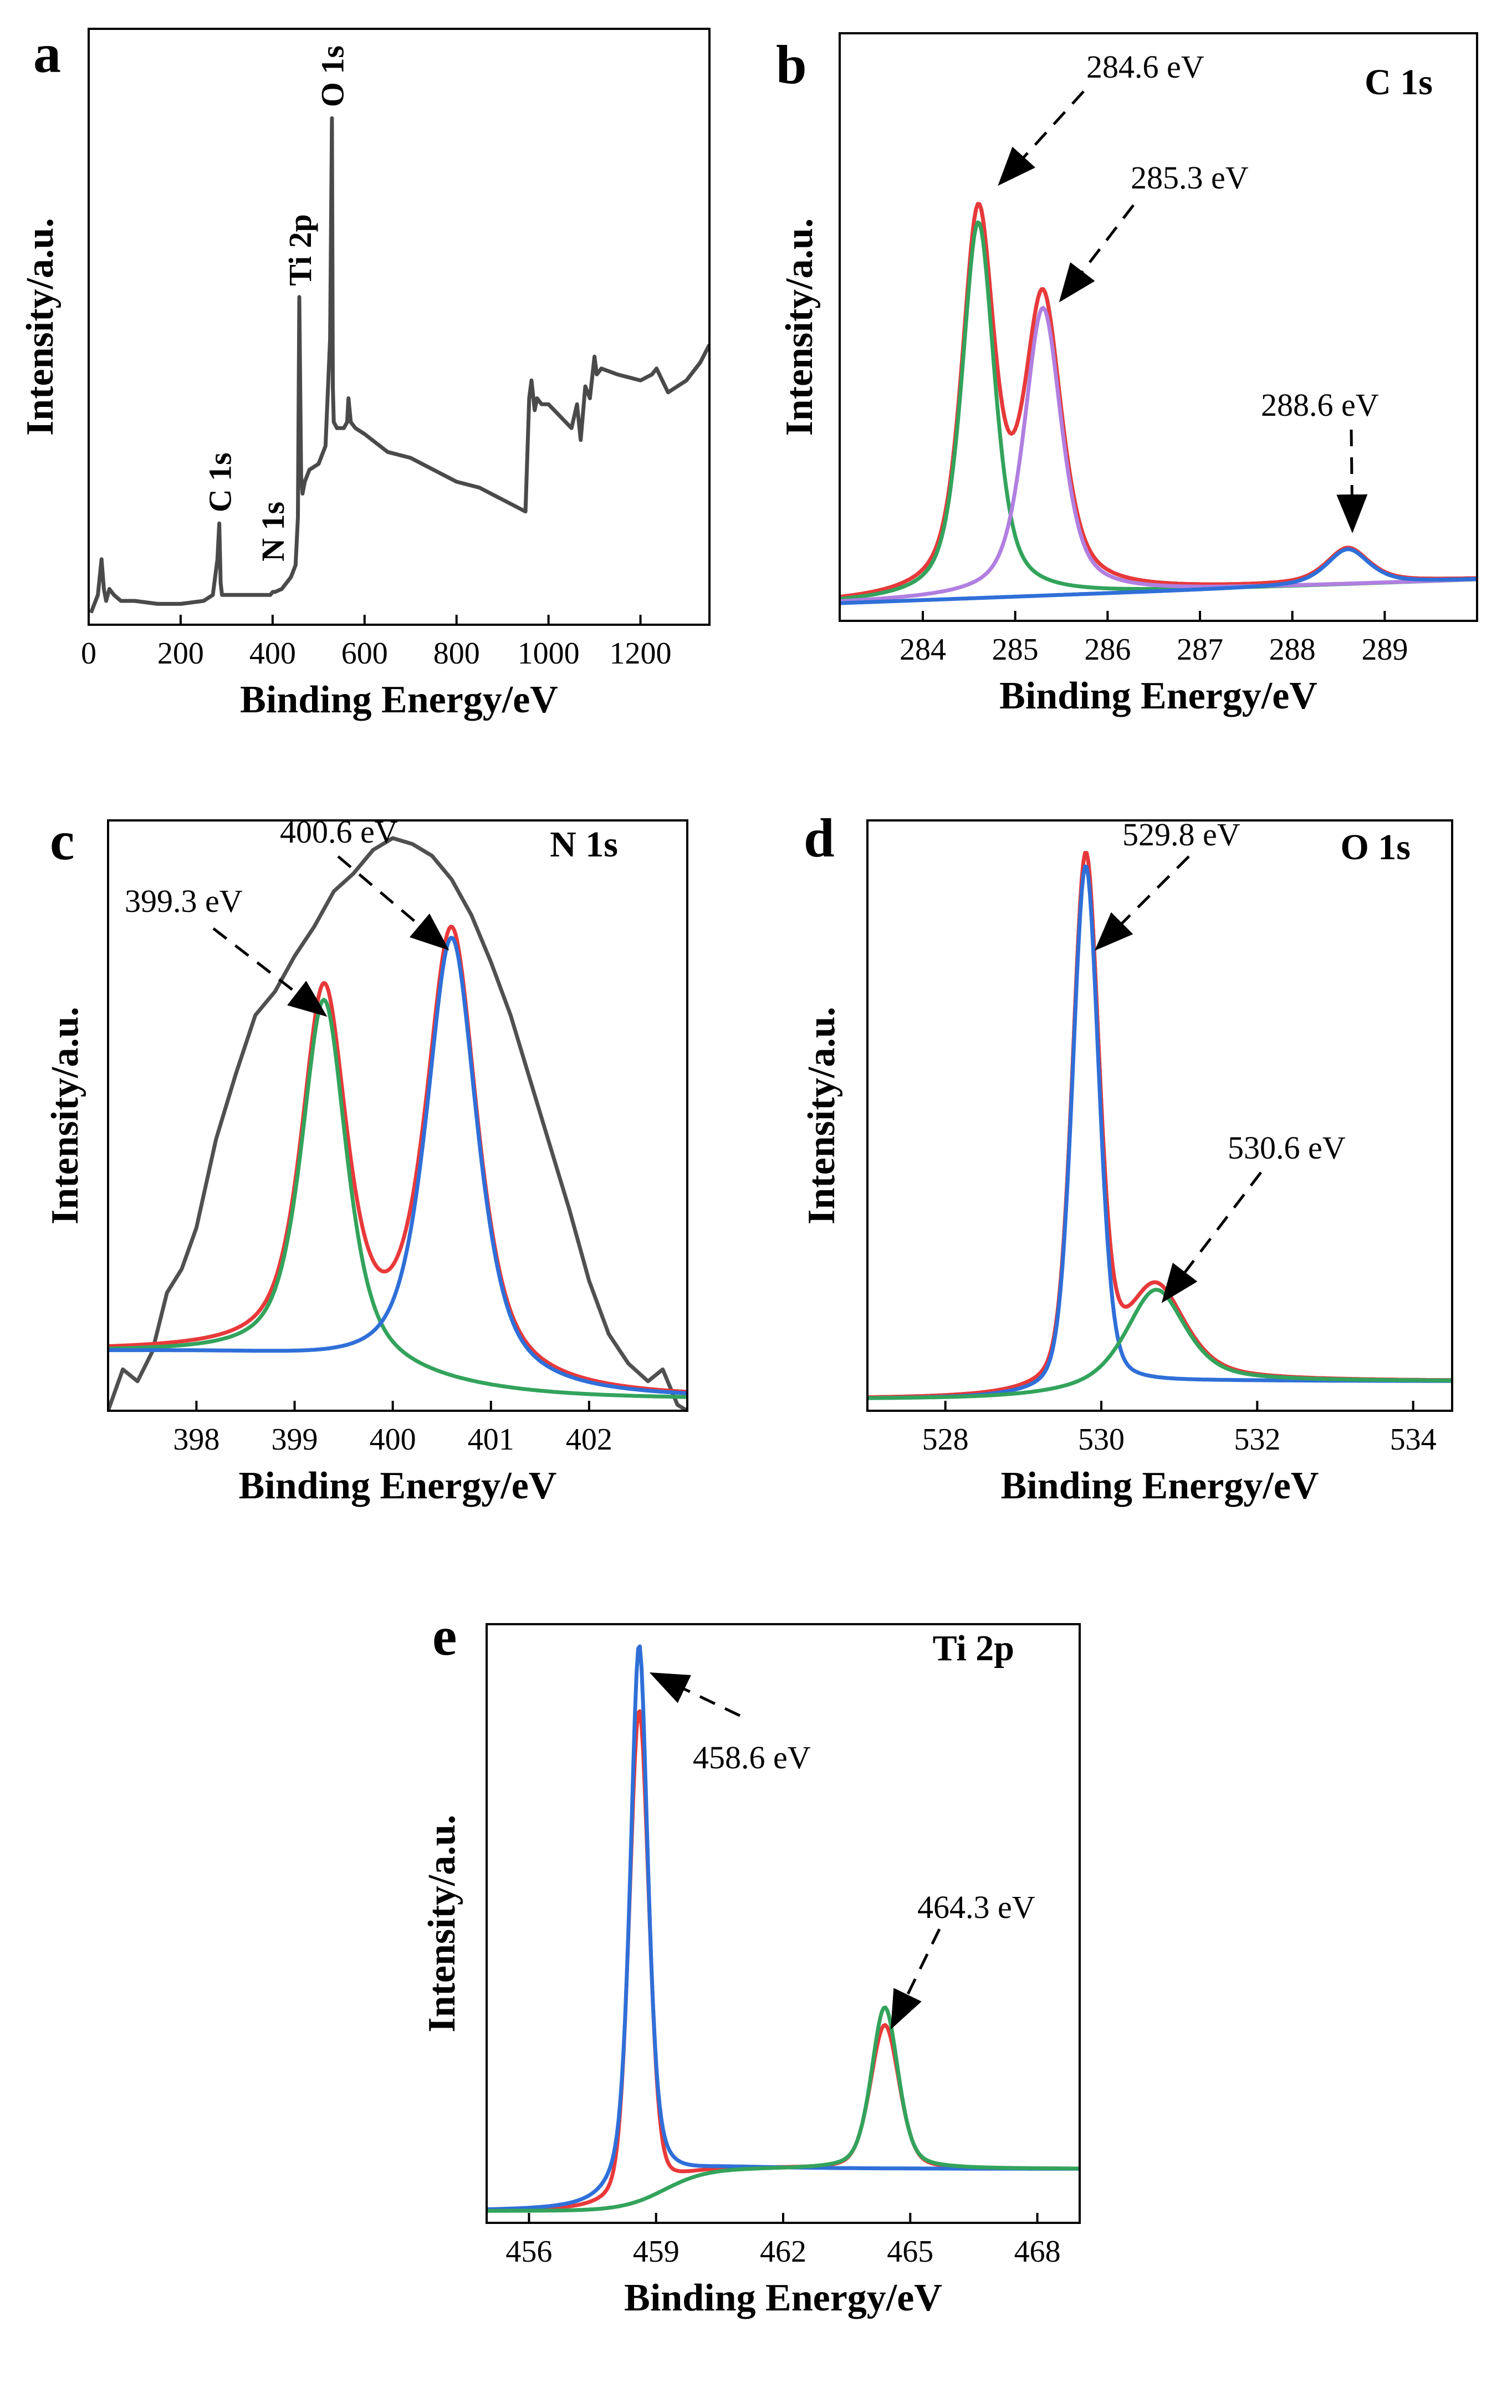  What do you see at coordinates (1292, 649) in the screenshot?
I see `x-tick-label-b-4: 288` at bounding box center [1292, 649].